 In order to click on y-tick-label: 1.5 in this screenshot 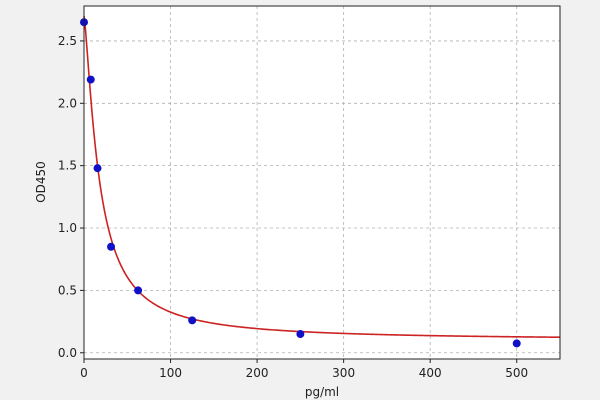, I will do `click(67, 166)`.